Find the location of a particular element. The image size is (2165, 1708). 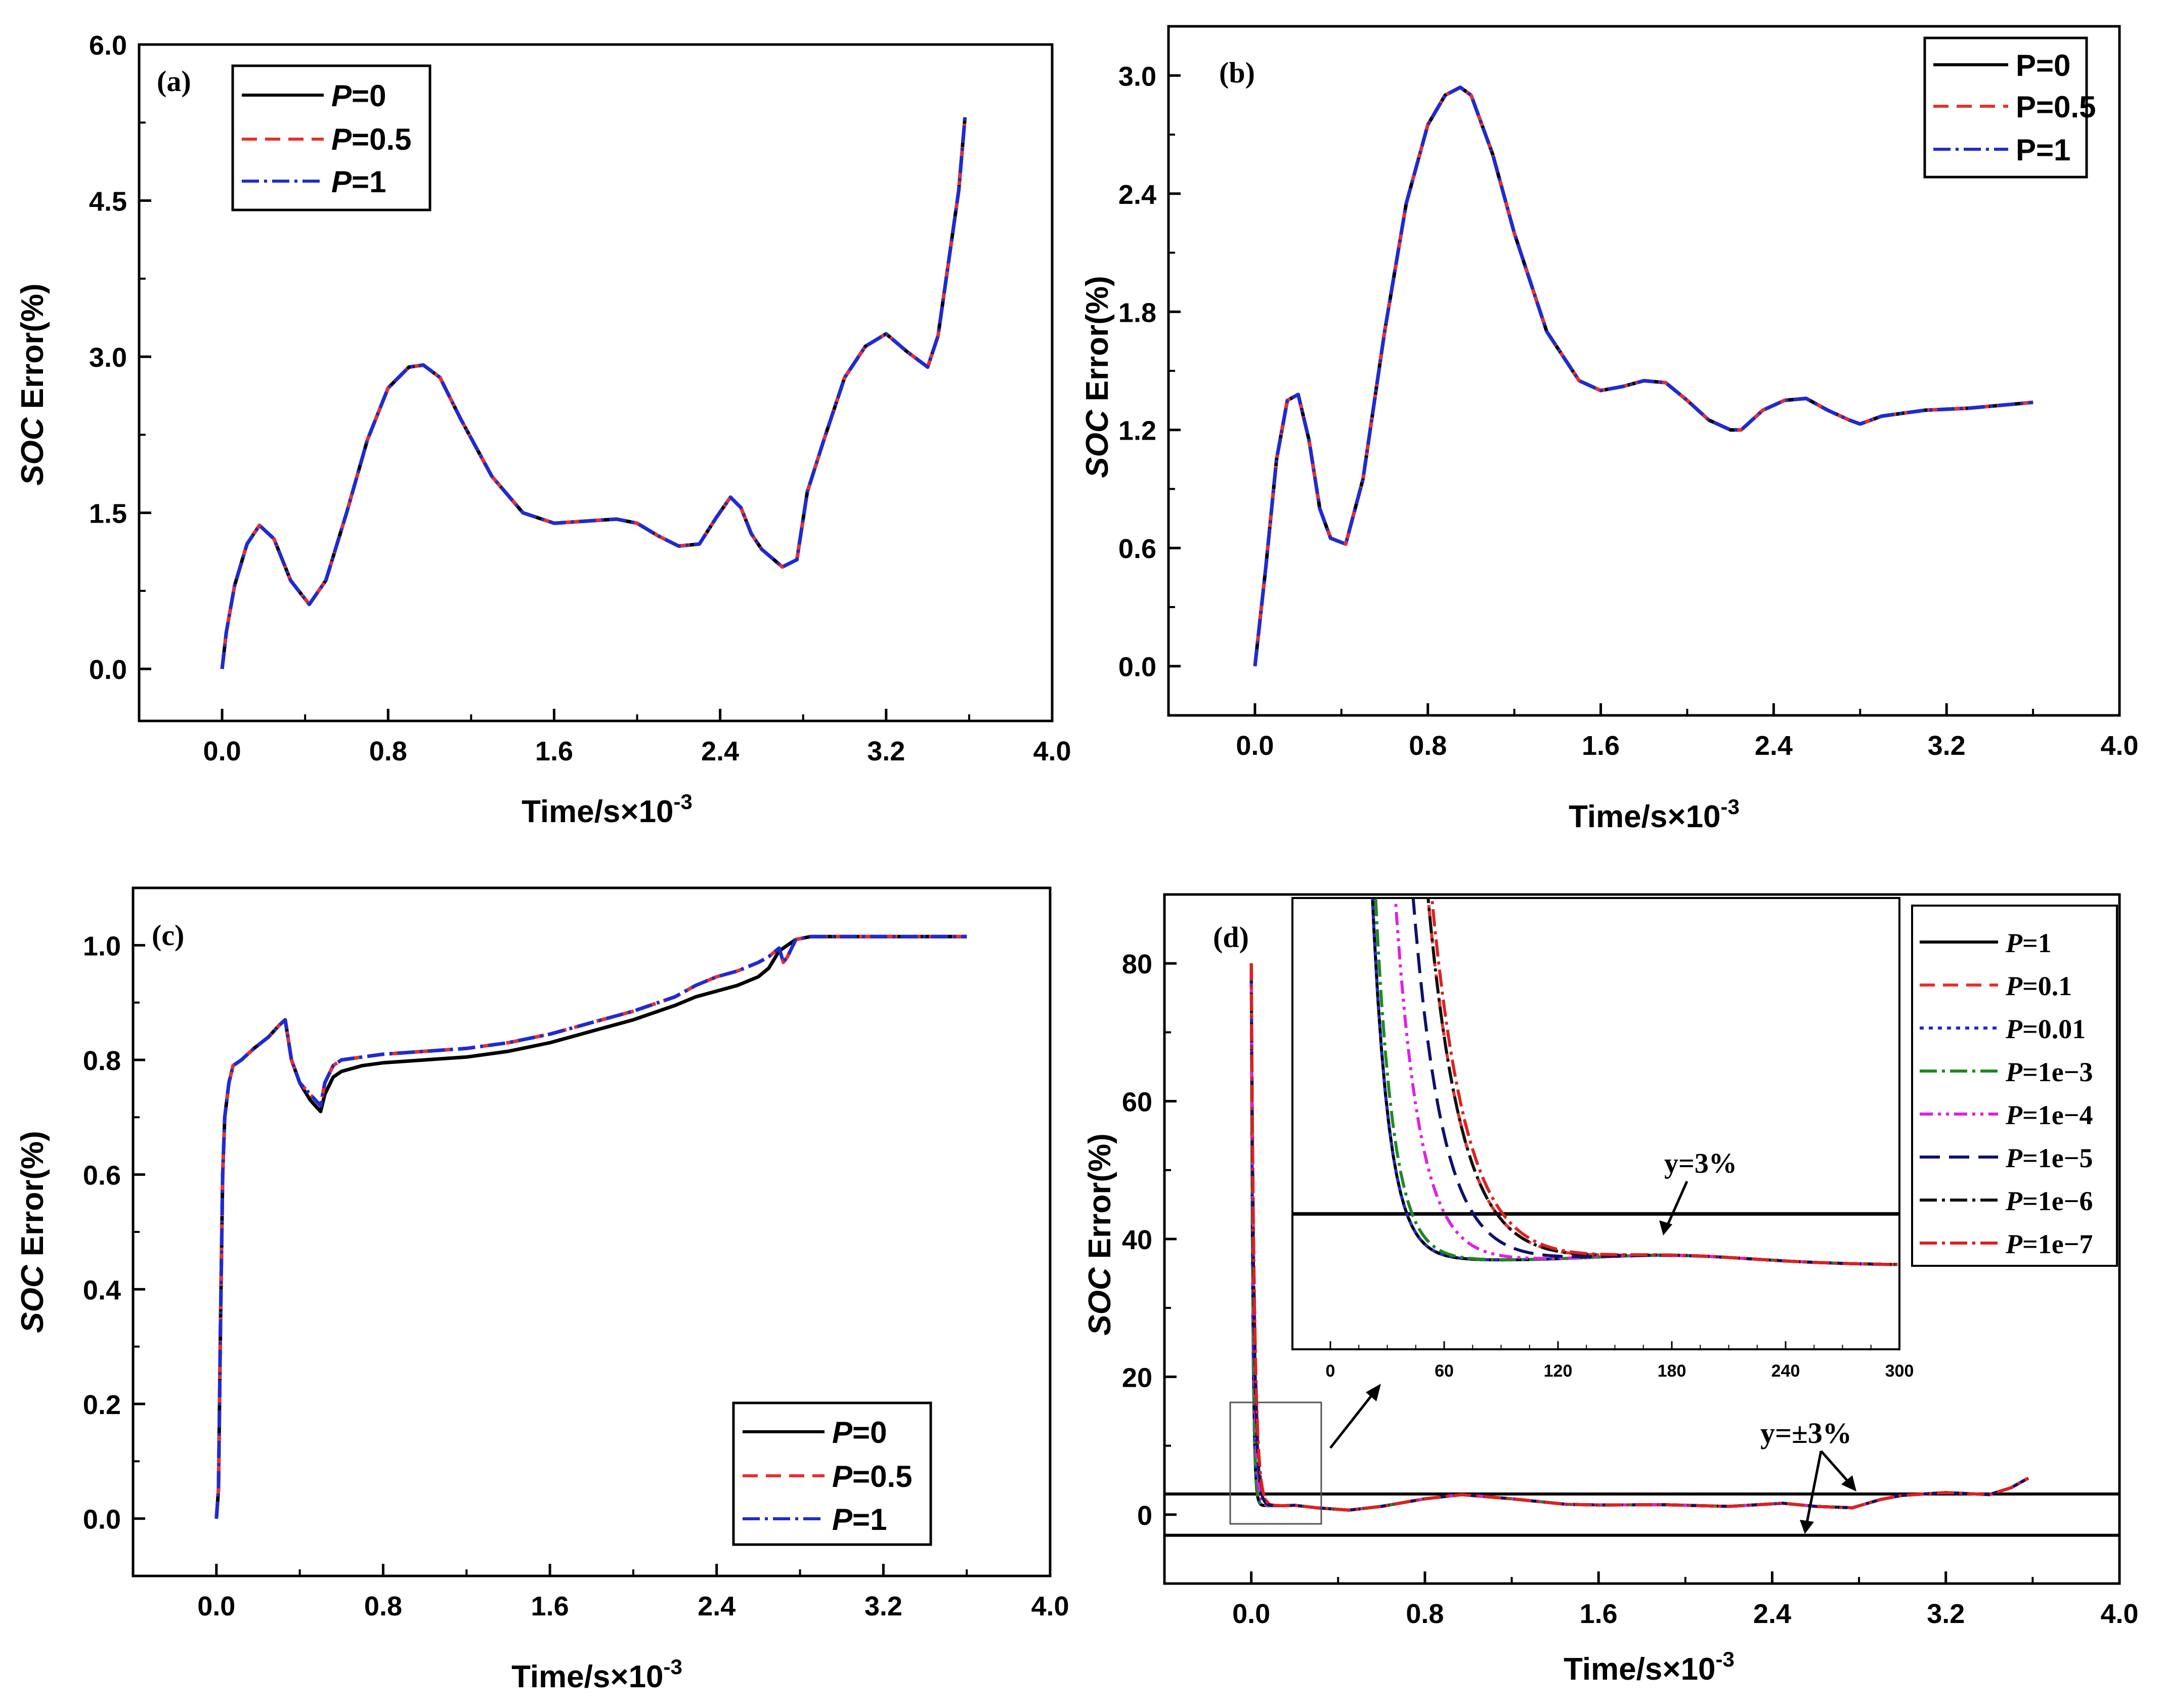

legend-label-c-p0: P=0 is located at coordinates (860, 1432).